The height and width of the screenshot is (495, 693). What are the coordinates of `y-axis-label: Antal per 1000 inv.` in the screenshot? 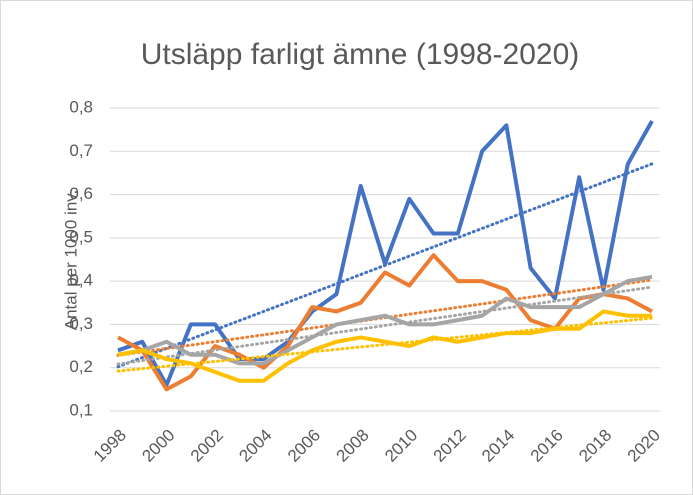 It's located at (70, 260).